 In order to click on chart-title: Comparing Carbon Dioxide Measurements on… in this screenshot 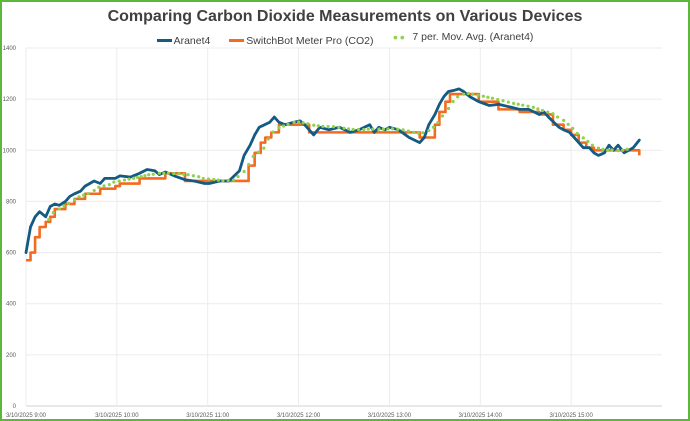, I will do `click(345, 16)`.